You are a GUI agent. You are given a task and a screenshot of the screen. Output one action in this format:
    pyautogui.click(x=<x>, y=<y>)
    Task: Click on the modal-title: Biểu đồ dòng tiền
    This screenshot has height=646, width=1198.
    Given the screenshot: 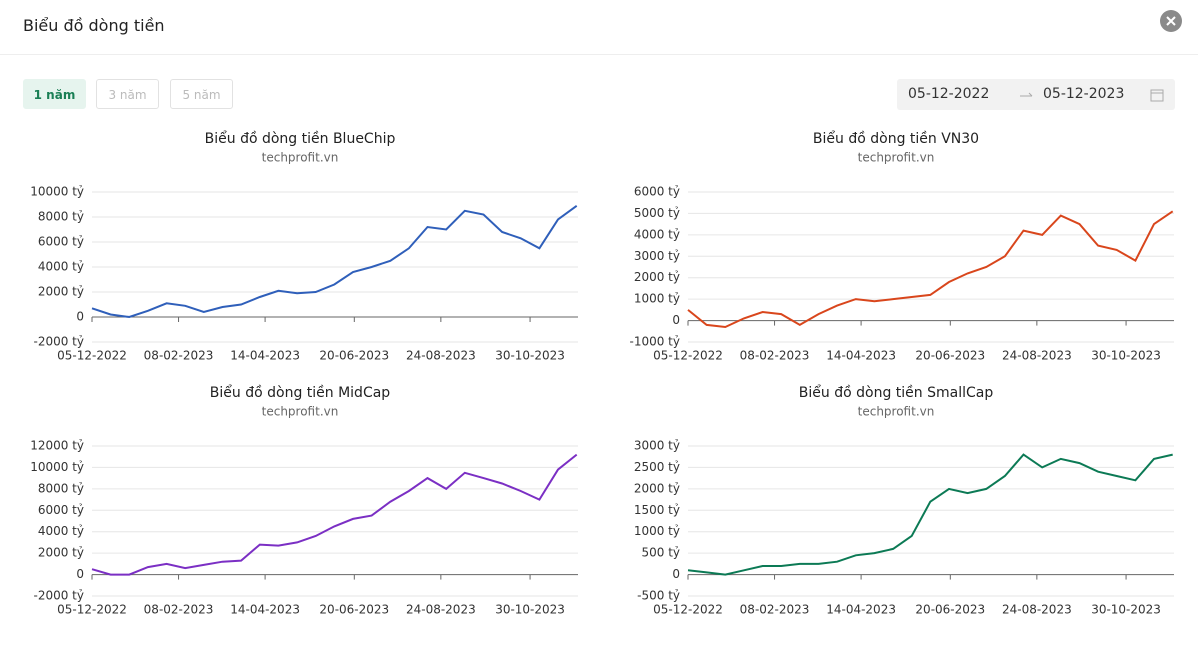 What is the action you would take?
    pyautogui.click(x=94, y=25)
    